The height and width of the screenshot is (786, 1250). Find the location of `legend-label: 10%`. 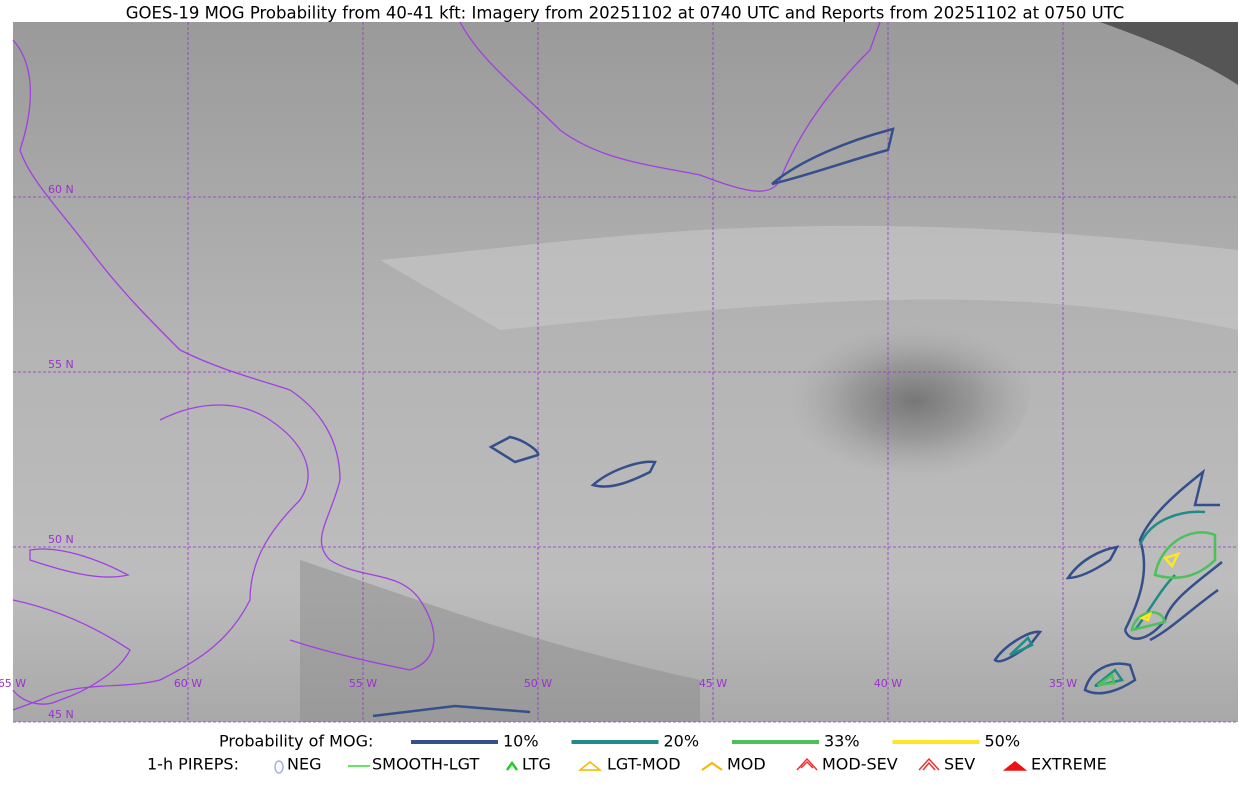

legend-label: 10% is located at coordinates (521, 741).